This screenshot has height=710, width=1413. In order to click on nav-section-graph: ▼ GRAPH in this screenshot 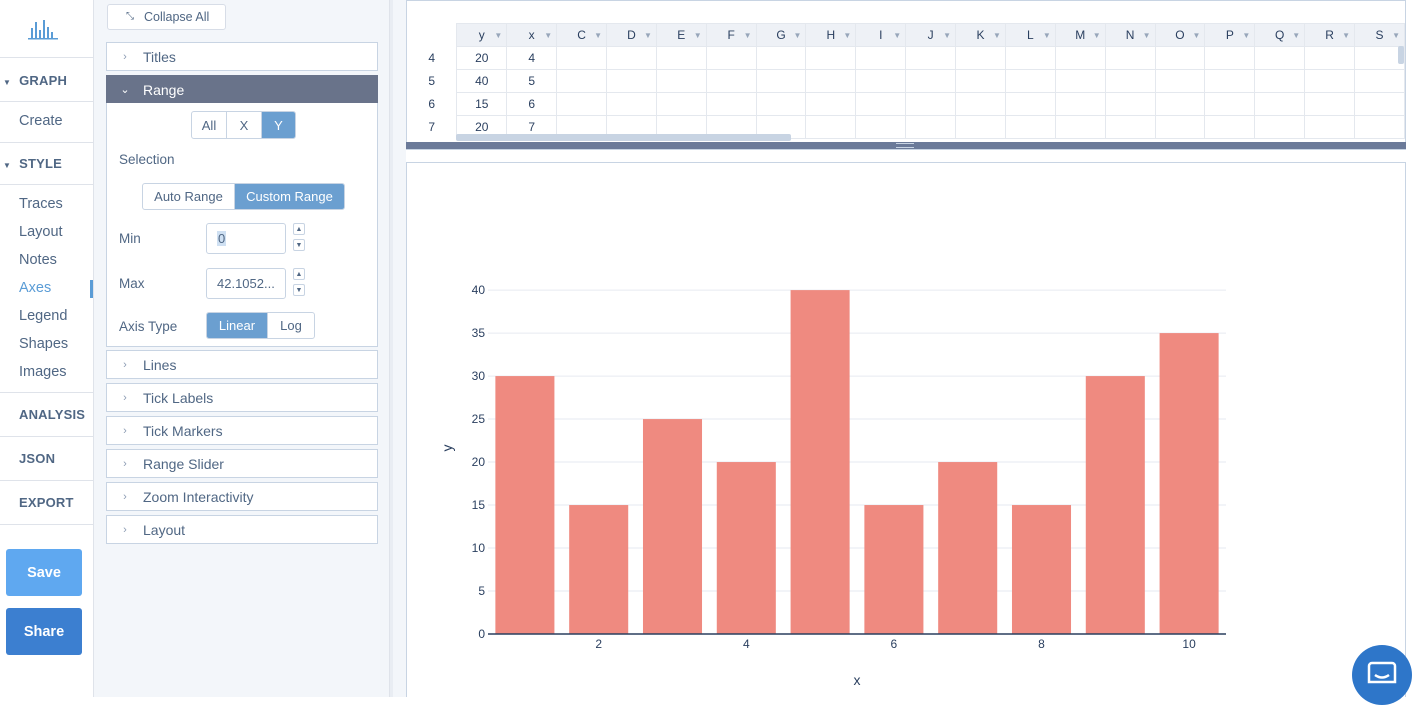, I will do `click(35, 80)`.